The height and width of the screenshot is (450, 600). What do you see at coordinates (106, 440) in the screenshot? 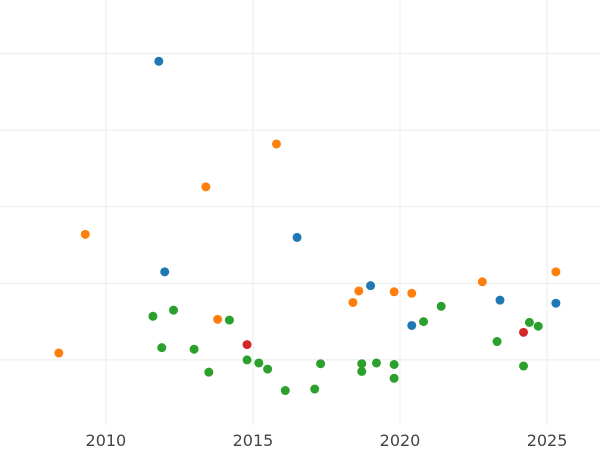
I see `x-tick-label: 2010` at bounding box center [106, 440].